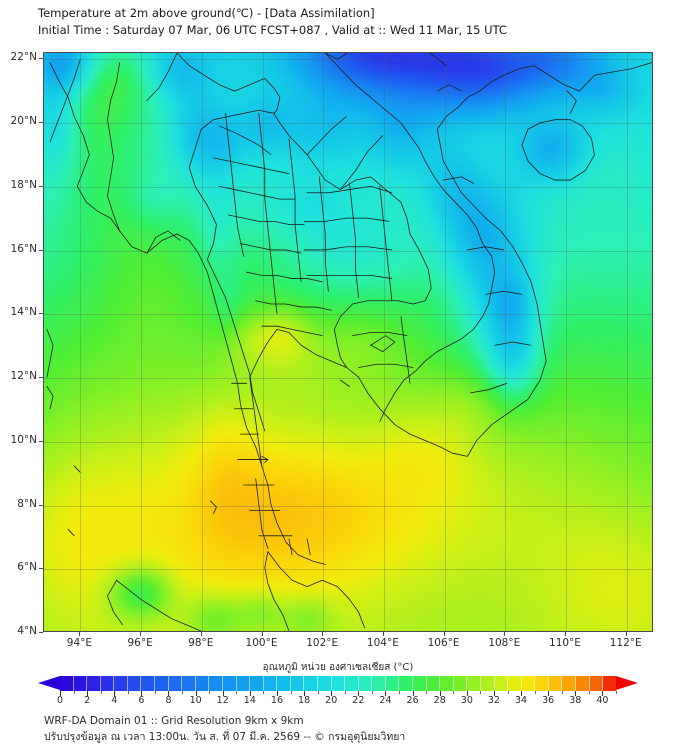 The height and width of the screenshot is (756, 676). Describe the element at coordinates (521, 700) in the screenshot. I see `colorbar-tick-label: 34` at that location.